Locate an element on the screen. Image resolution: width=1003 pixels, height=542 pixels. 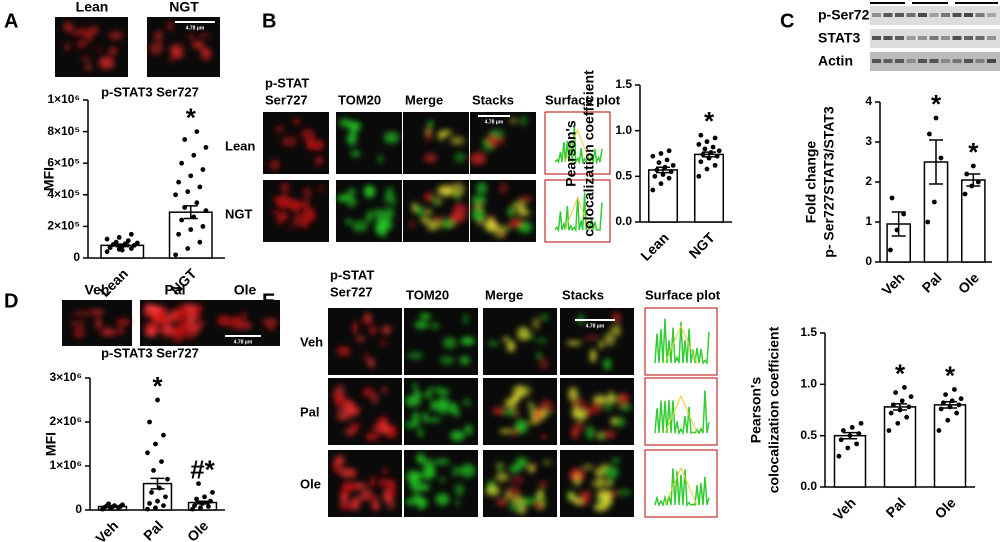
bar is located at coordinates (709, 188).